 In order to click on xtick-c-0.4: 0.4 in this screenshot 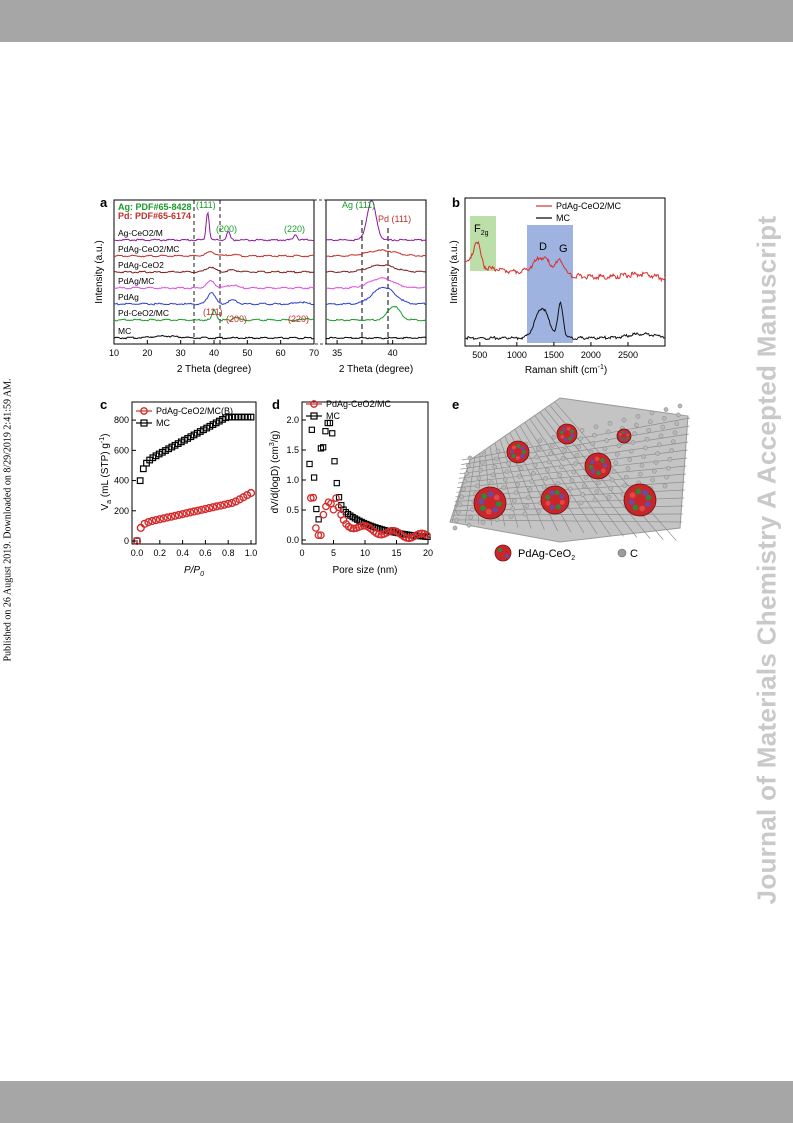, I will do `click(182, 553)`.